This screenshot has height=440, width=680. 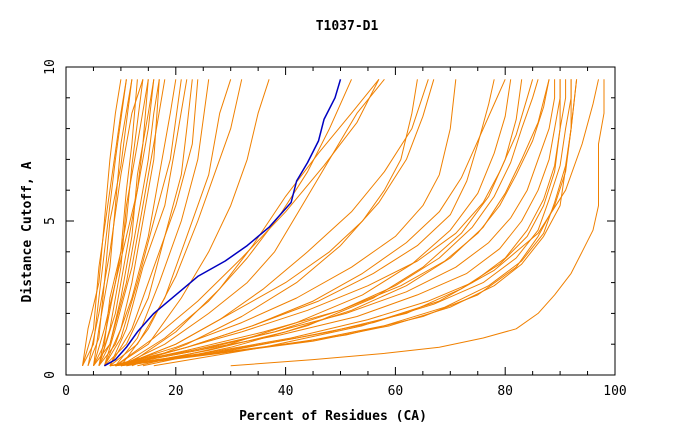 What do you see at coordinates (50, 375) in the screenshot?
I see `y-tick-label: 0` at bounding box center [50, 375].